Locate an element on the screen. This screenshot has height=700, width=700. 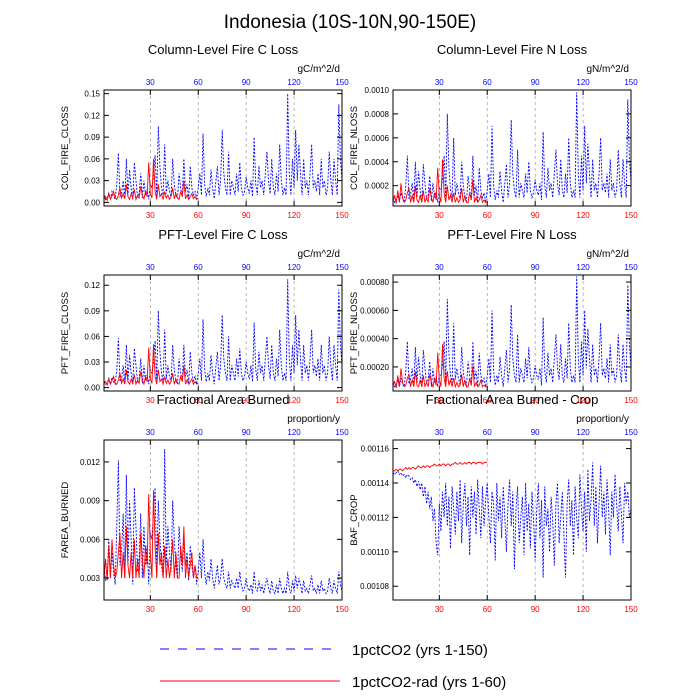
y-tick-label: 0.0006 is located at coordinates (377, 138).